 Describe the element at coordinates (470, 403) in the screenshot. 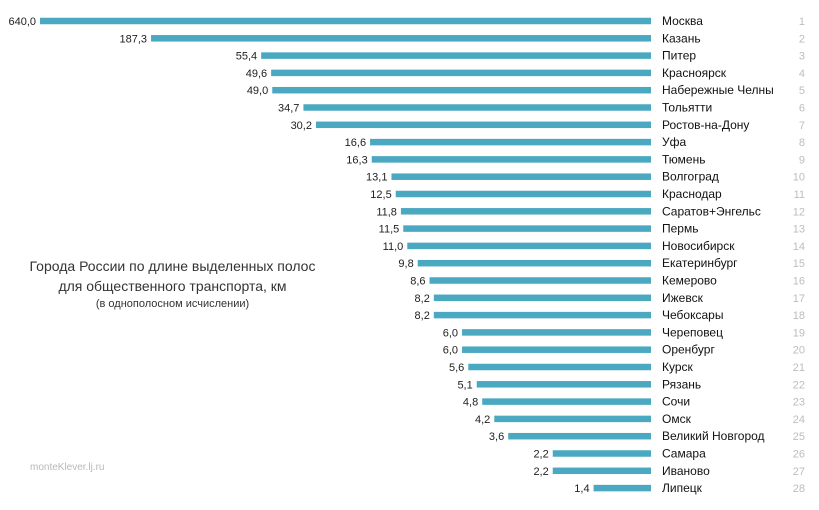

I see `value-label: 4,8` at that location.